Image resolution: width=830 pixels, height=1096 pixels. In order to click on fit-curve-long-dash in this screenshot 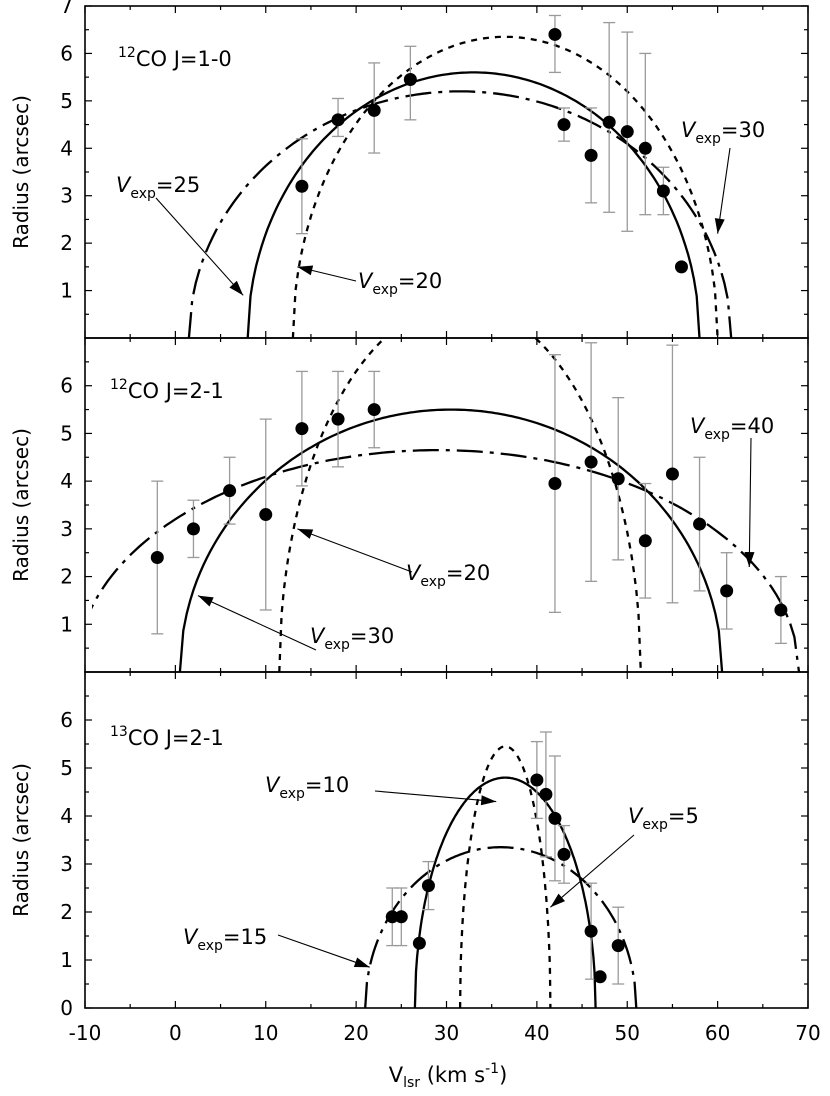, I will do `click(460, 214)`.